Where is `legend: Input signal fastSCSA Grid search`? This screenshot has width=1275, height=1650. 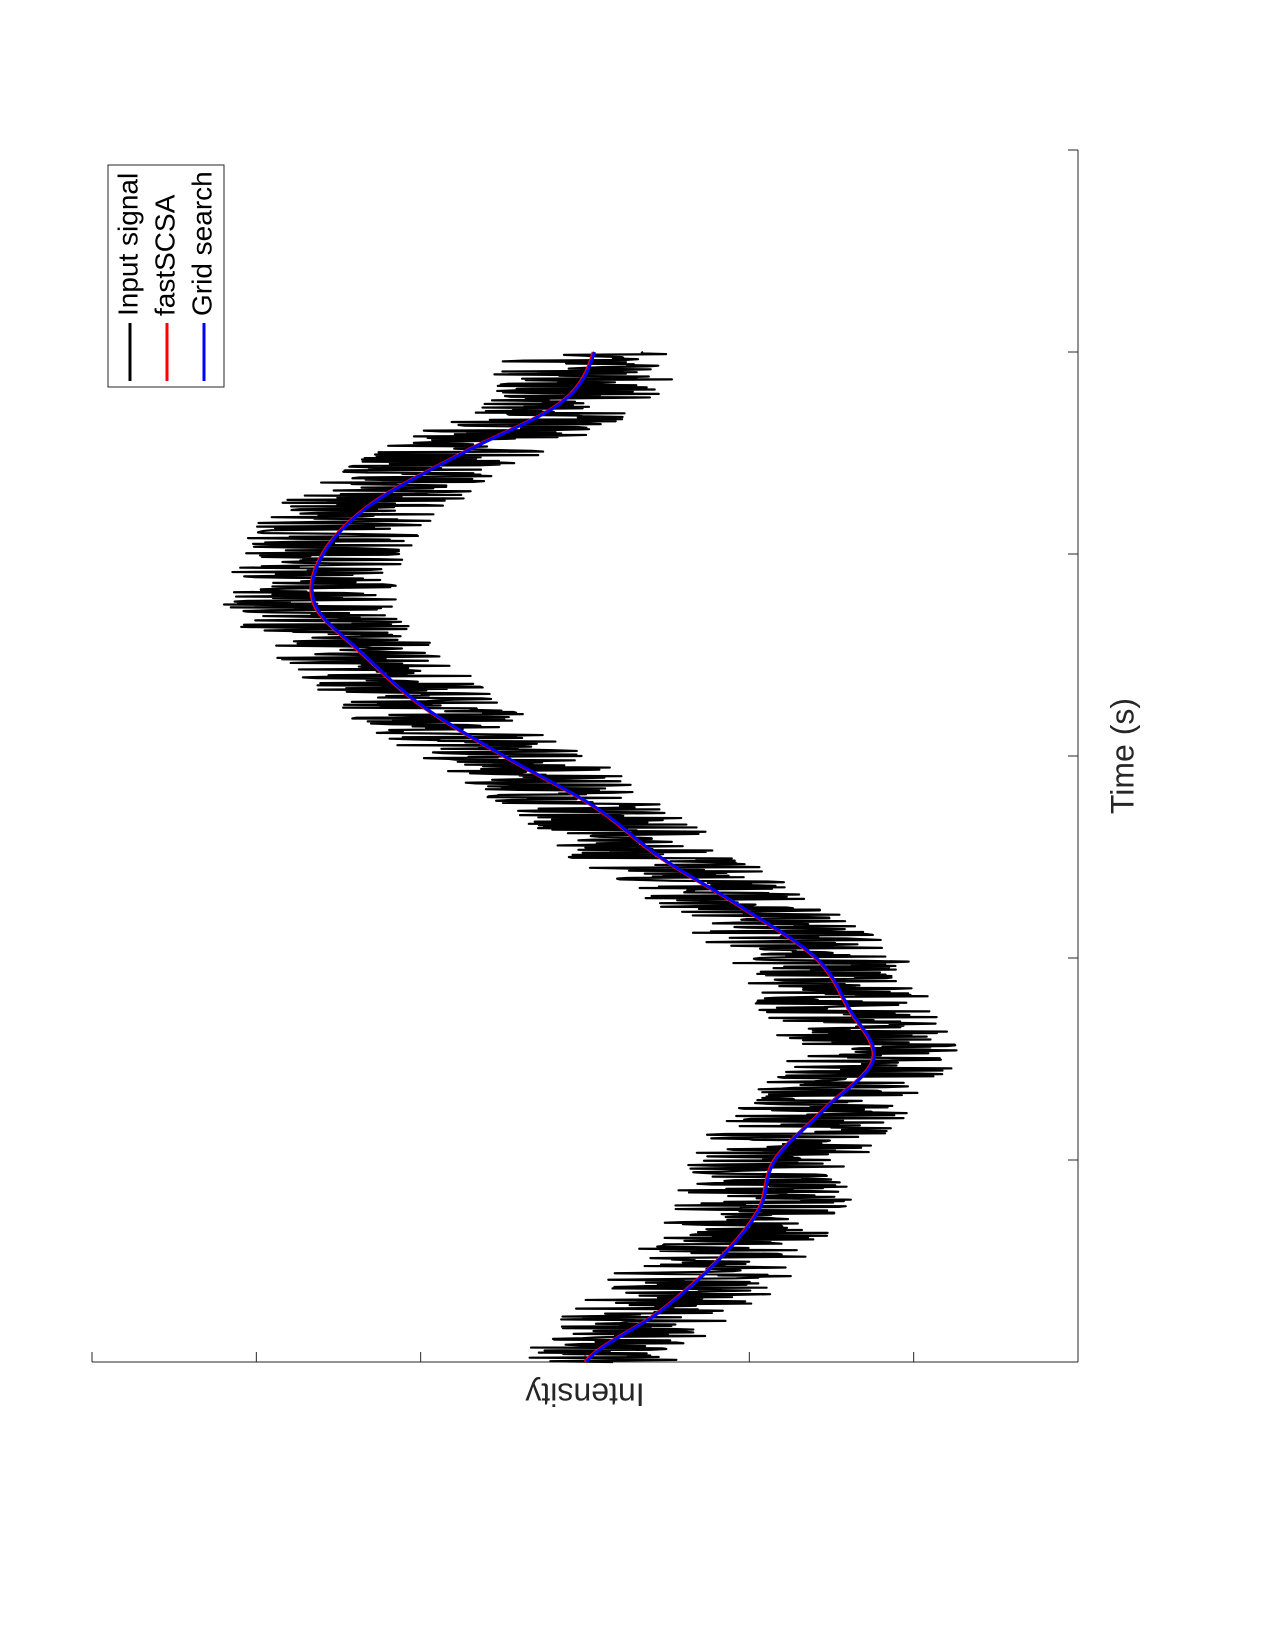
legend: Input signal fastSCSA Grid search is located at coordinates (166, 276).